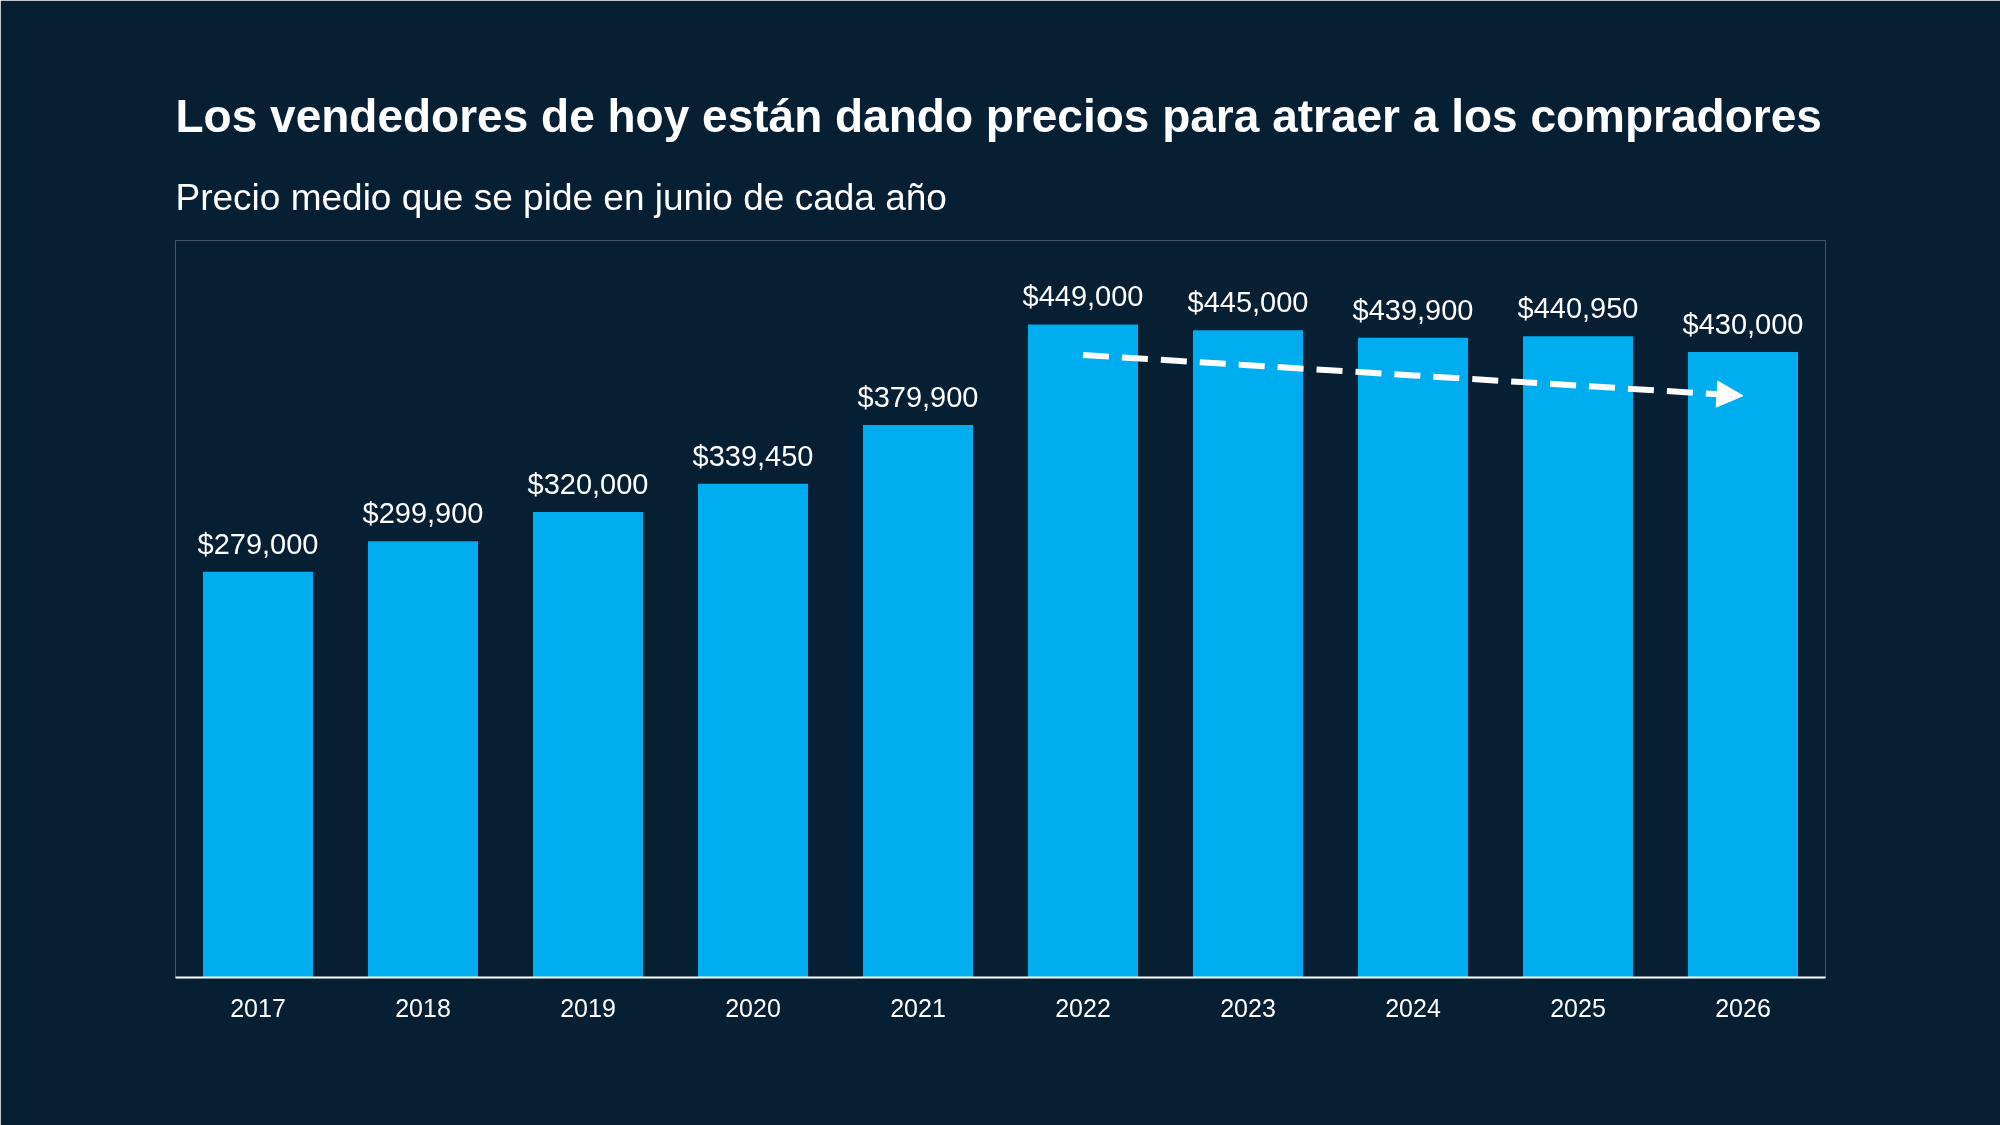 This screenshot has width=2000, height=1125. I want to click on data-label: $279,000, so click(258, 543).